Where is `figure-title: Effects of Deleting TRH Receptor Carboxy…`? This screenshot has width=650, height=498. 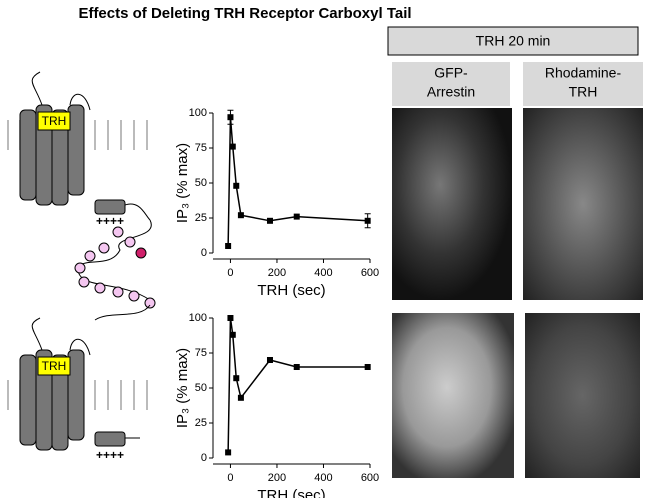
figure-title: Effects of Deleting TRH Receptor Carboxy… is located at coordinates (244, 13).